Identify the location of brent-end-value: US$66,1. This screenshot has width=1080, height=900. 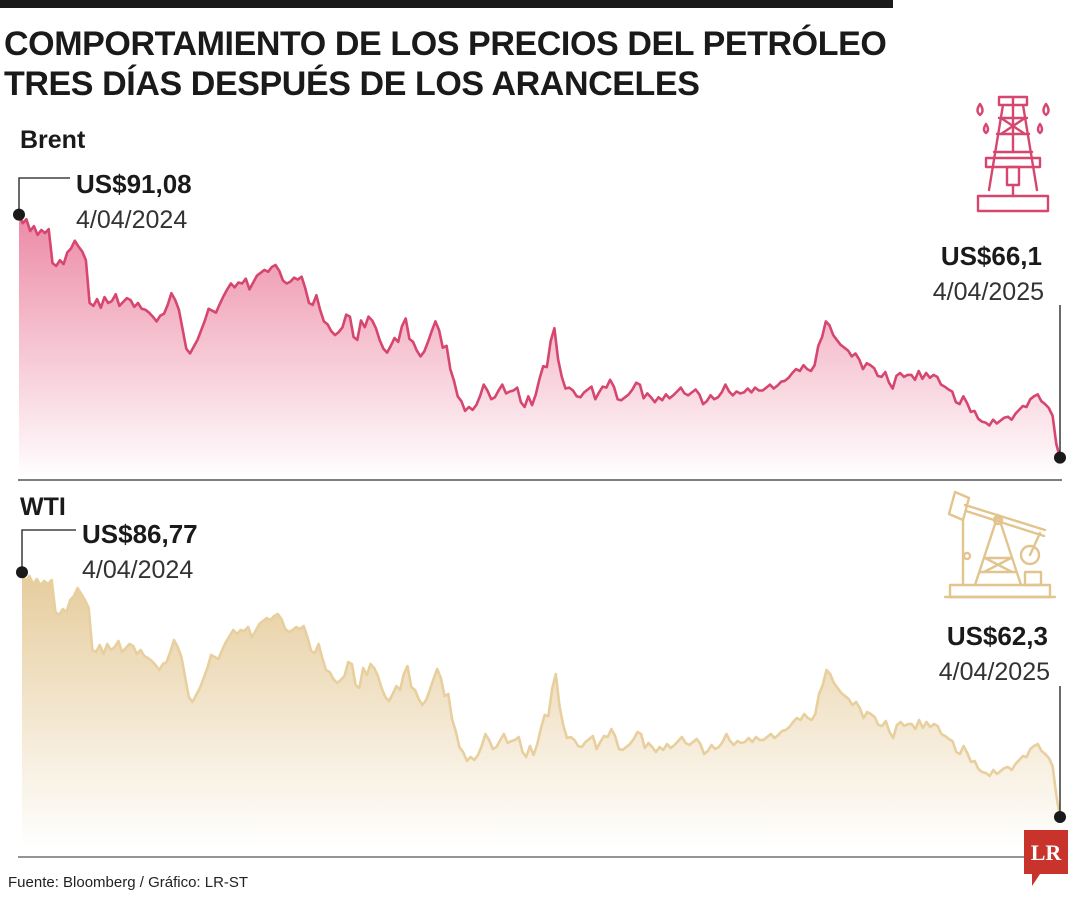
(991, 256).